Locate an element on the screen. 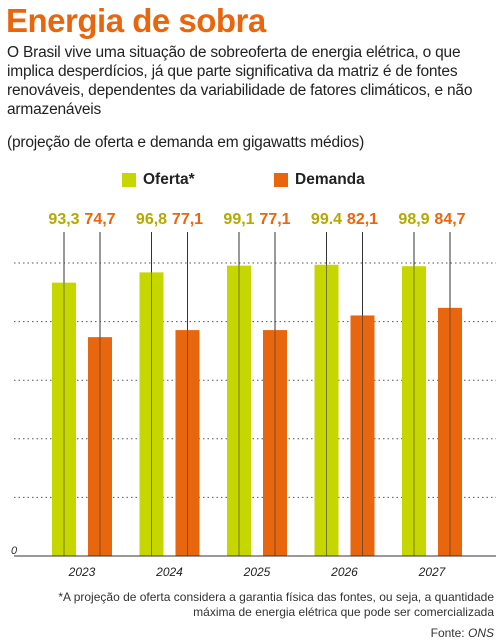 This screenshot has width=500, height=644. legend: Oferta* Demanda is located at coordinates (250, 183).